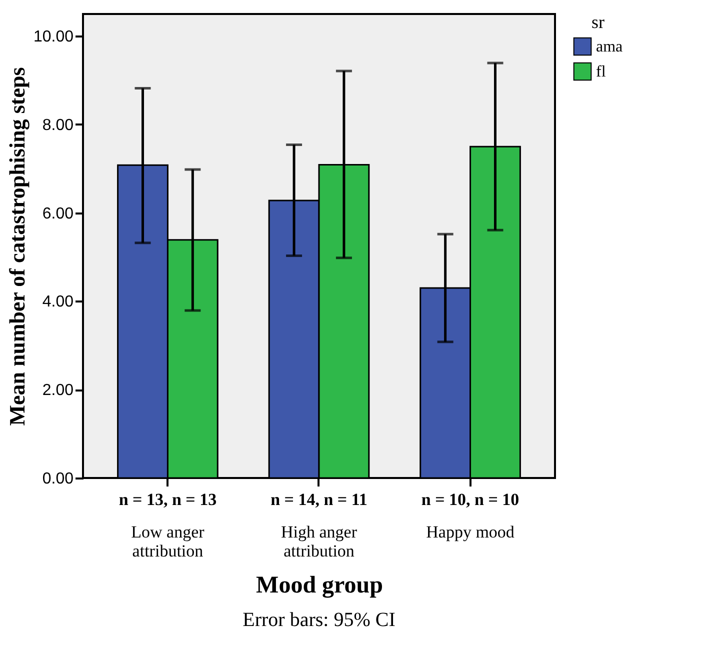 Image resolution: width=702 pixels, height=657 pixels. I want to click on legend-label: fl, so click(601, 72).